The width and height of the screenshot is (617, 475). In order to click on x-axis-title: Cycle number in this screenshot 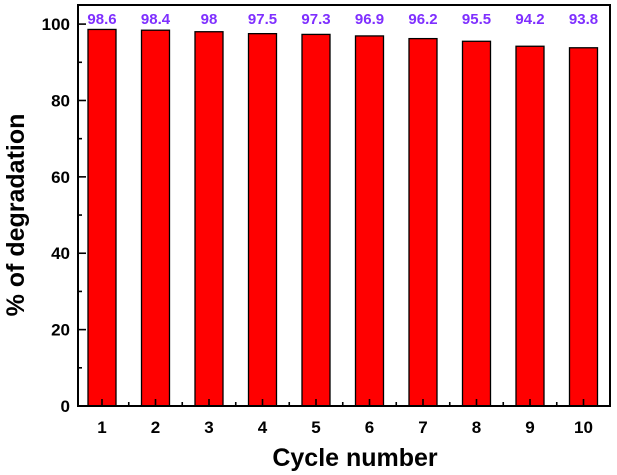, I will do `click(355, 458)`.